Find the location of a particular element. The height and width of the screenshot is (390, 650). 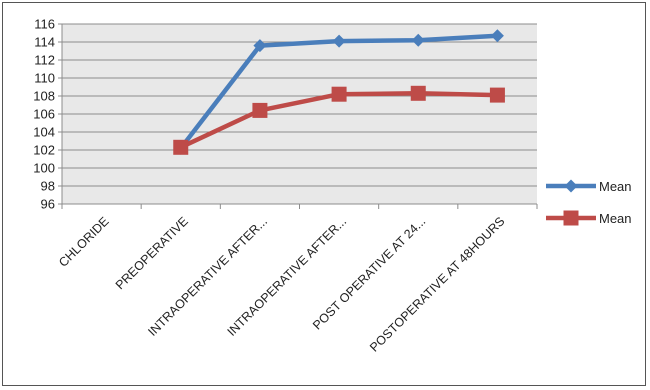

y-tick-label: 108 is located at coordinates (44, 96).